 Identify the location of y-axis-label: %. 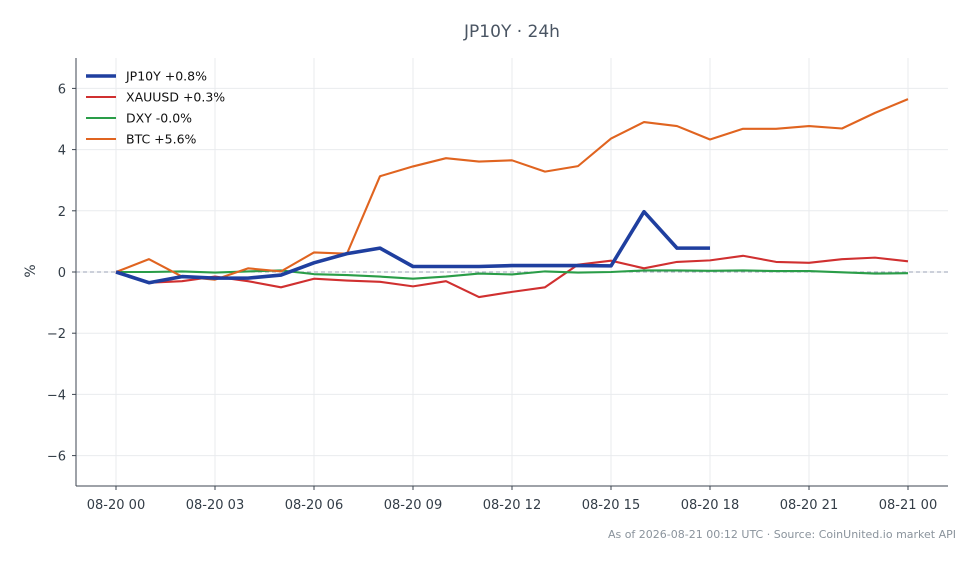
(31, 270).